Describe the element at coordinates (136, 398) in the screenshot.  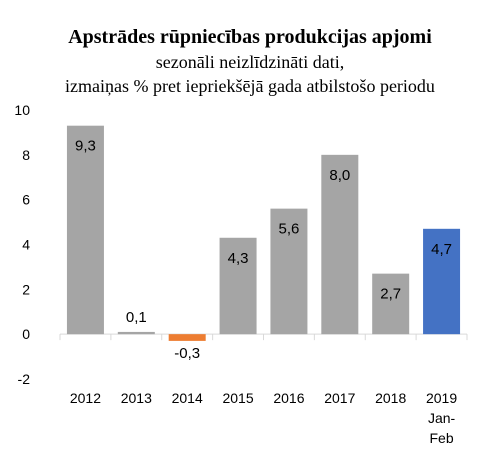
I see `x-tick-label: 2013` at that location.